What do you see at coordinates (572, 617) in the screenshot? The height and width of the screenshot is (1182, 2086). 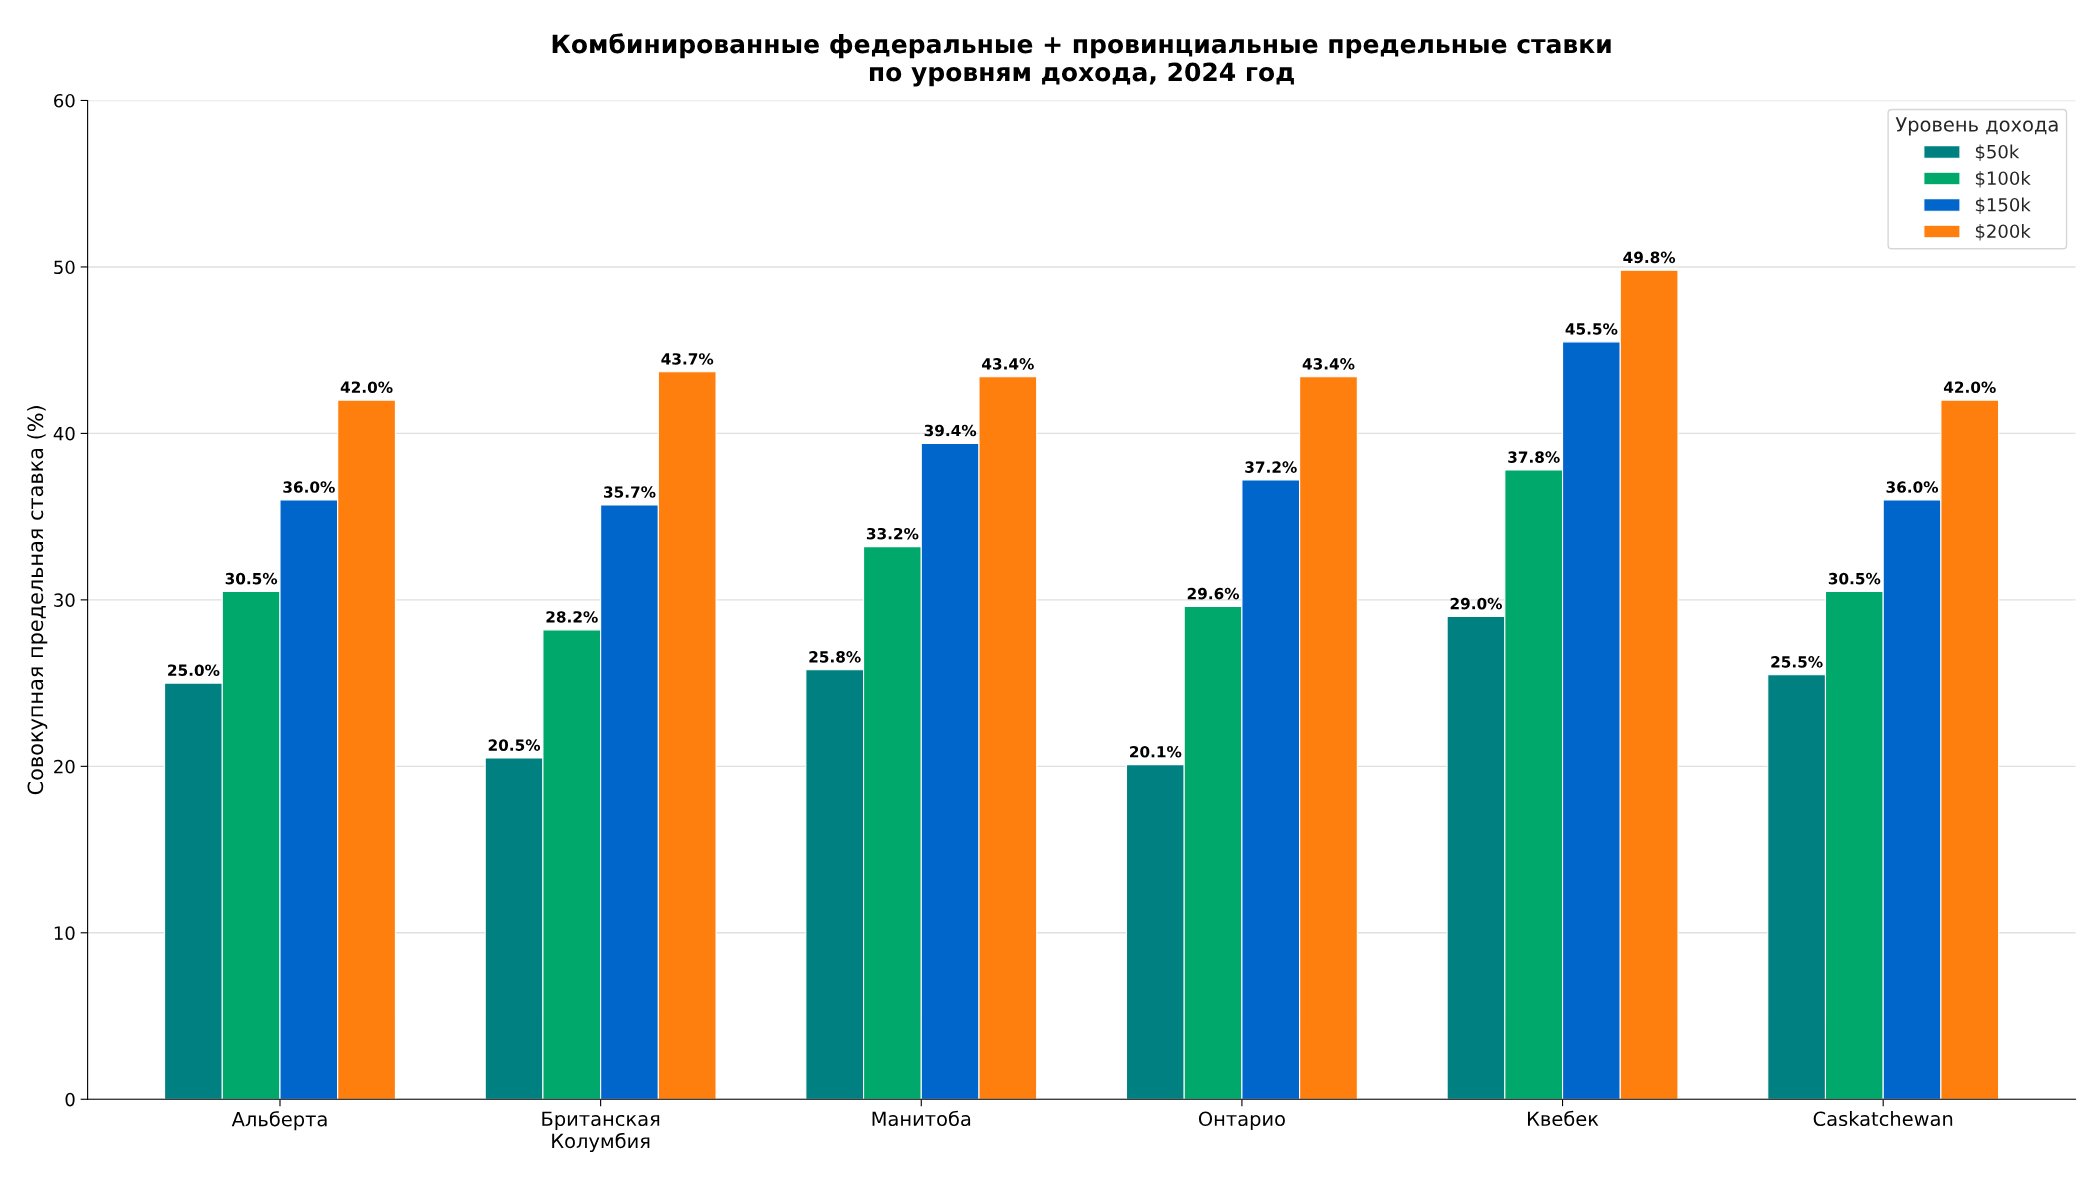 I see `data-label: 28.2%` at bounding box center [572, 617].